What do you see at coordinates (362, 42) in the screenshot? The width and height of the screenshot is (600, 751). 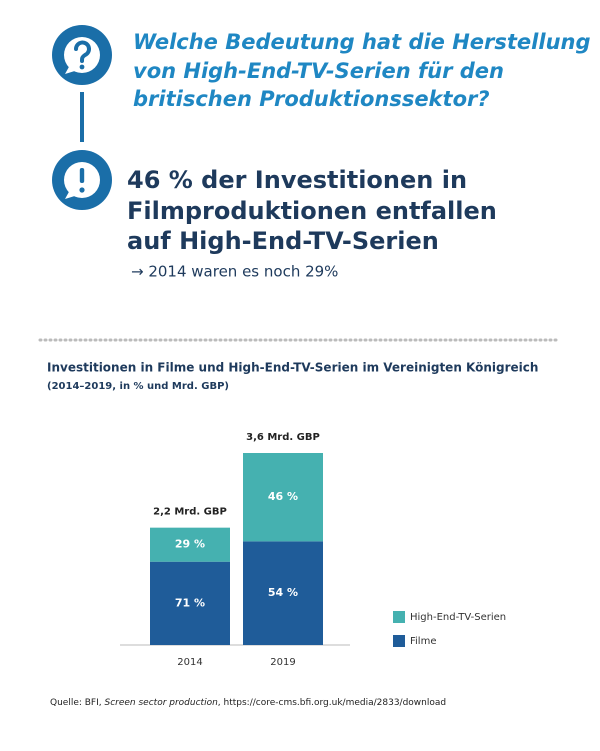 I see `question-line: Welche Bedeutung hat die Herstellung` at bounding box center [362, 42].